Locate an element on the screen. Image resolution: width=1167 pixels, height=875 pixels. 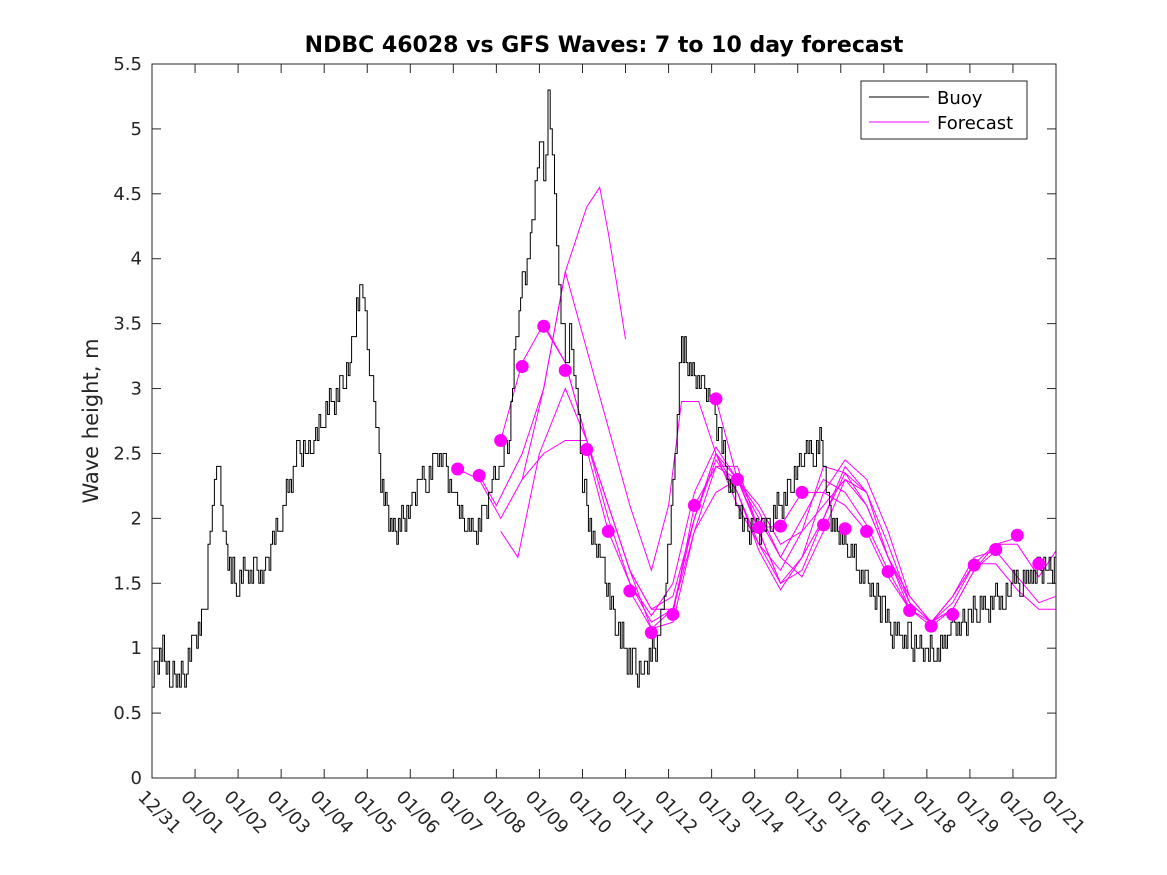
y-tick-label: 2 is located at coordinates (136, 518).